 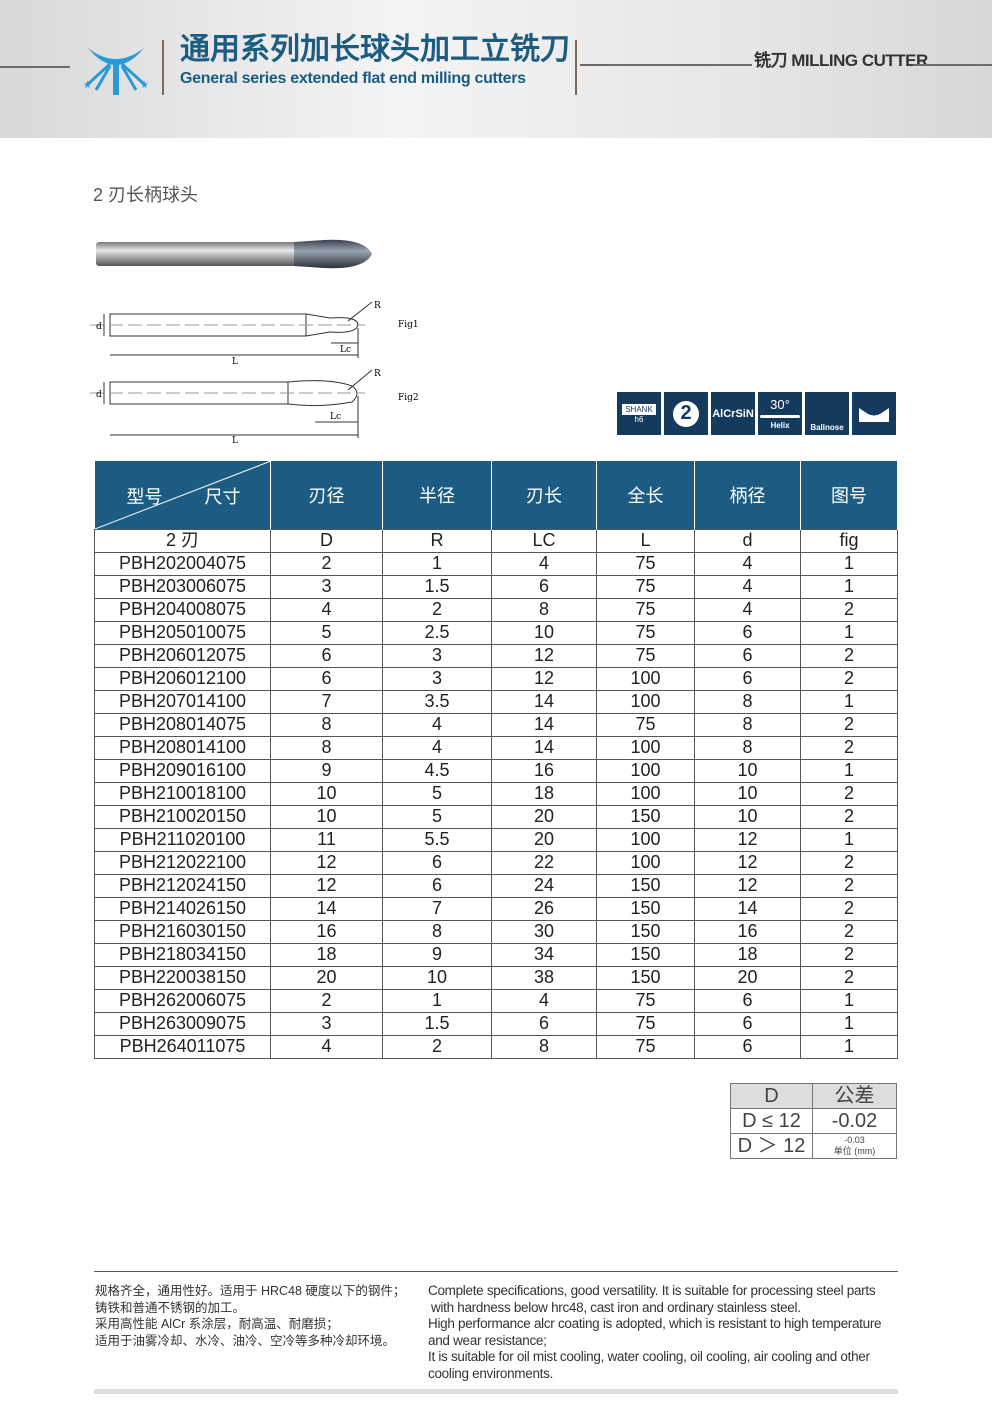 I want to click on feature-icons: SHANK h6 2 AlCrSiN 30° Helix Ballnose, so click(x=756, y=413).